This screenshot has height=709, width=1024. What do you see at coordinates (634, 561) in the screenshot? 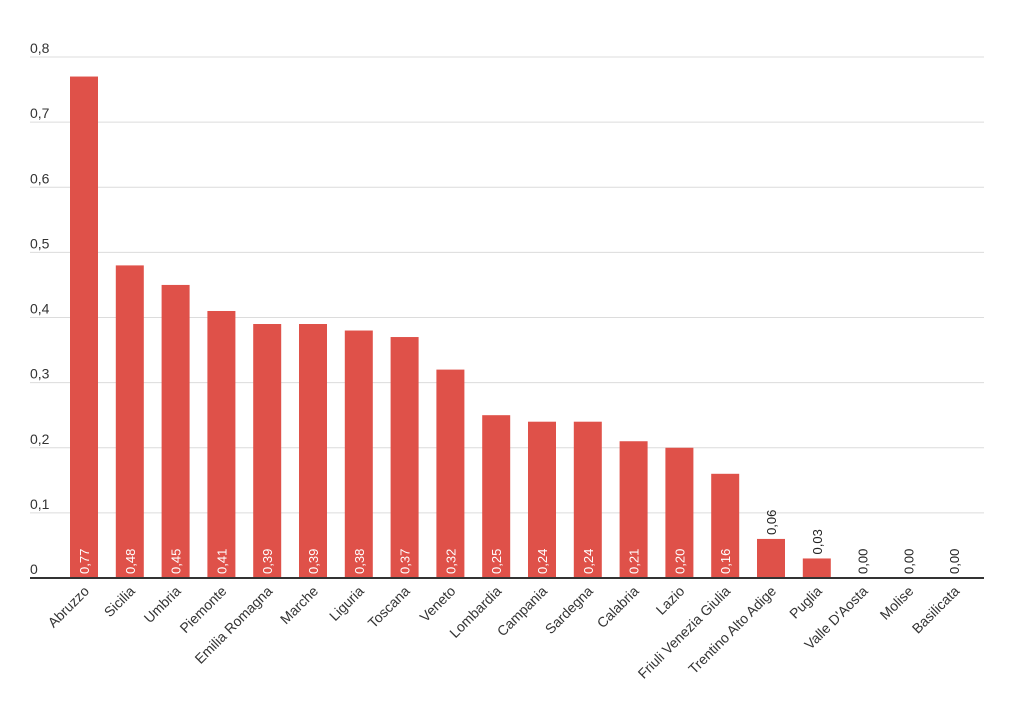
I see `data-label: 0,21` at bounding box center [634, 561].